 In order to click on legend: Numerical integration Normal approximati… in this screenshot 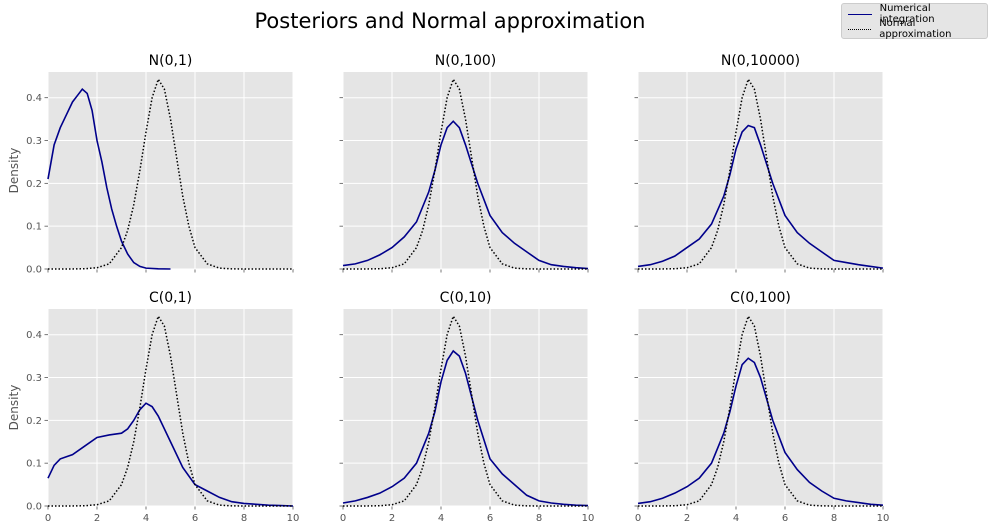, I will do `click(914, 21)`.